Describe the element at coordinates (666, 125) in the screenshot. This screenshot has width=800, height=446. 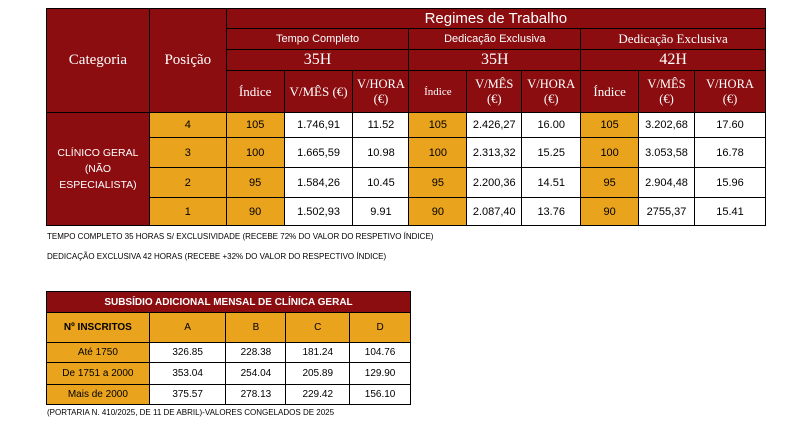
I see `de42-mes-cell: 3.202,68` at that location.